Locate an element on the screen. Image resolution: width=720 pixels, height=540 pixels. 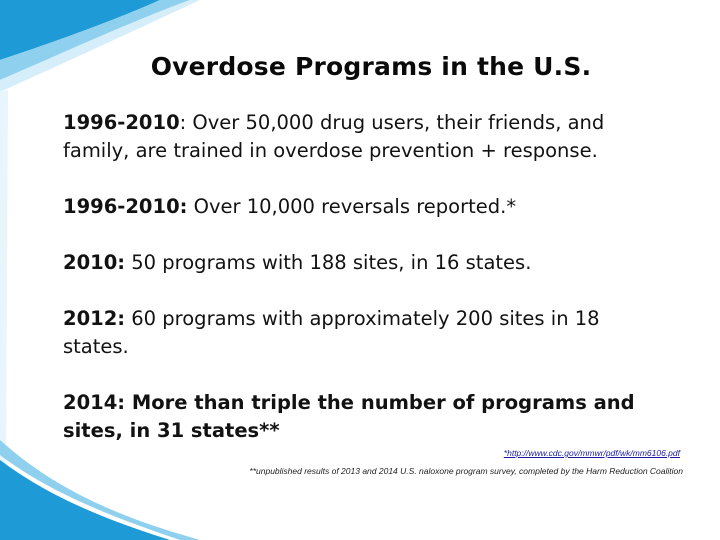
item-label-suffix: : is located at coordinates (183, 122).